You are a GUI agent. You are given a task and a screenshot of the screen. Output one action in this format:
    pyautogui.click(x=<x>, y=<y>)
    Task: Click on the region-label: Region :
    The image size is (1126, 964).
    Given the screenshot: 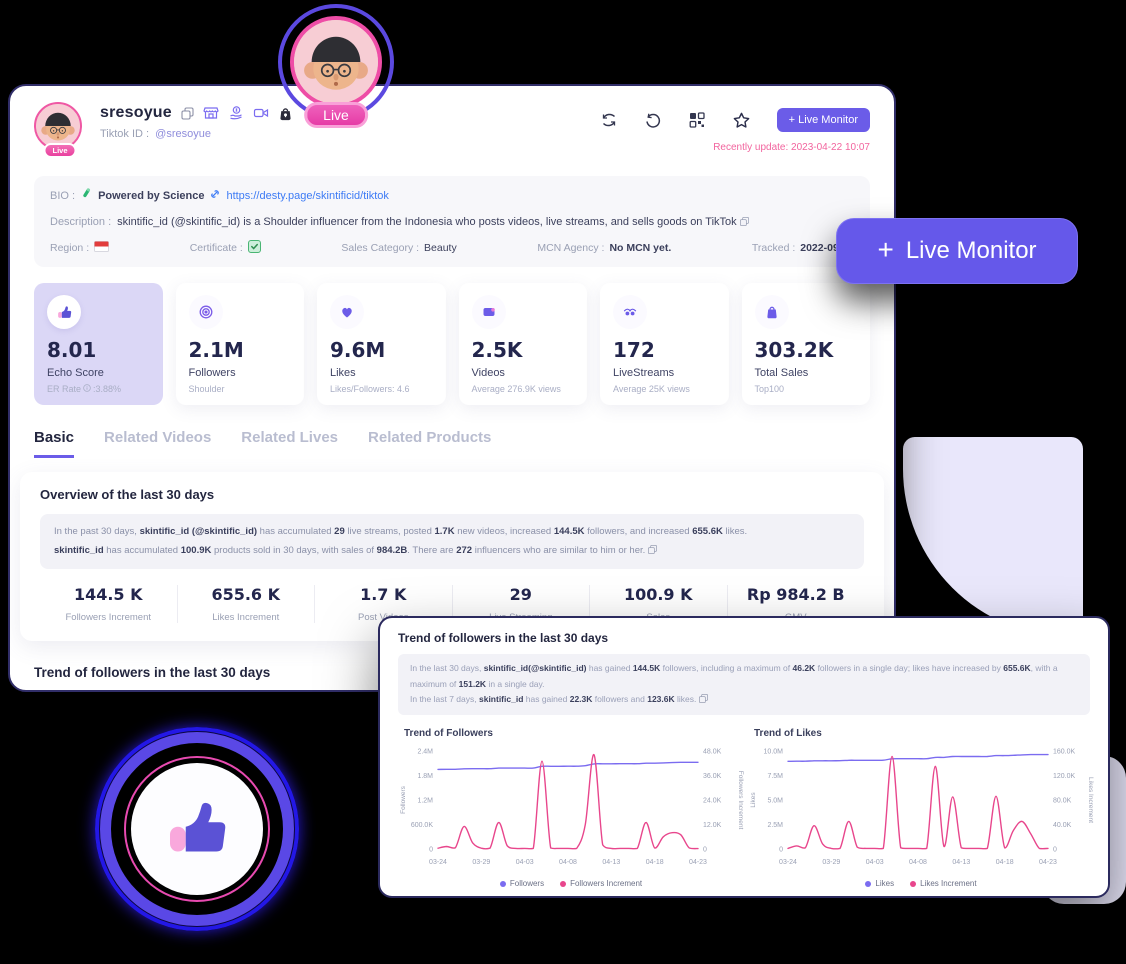 What is the action you would take?
    pyautogui.click(x=70, y=248)
    